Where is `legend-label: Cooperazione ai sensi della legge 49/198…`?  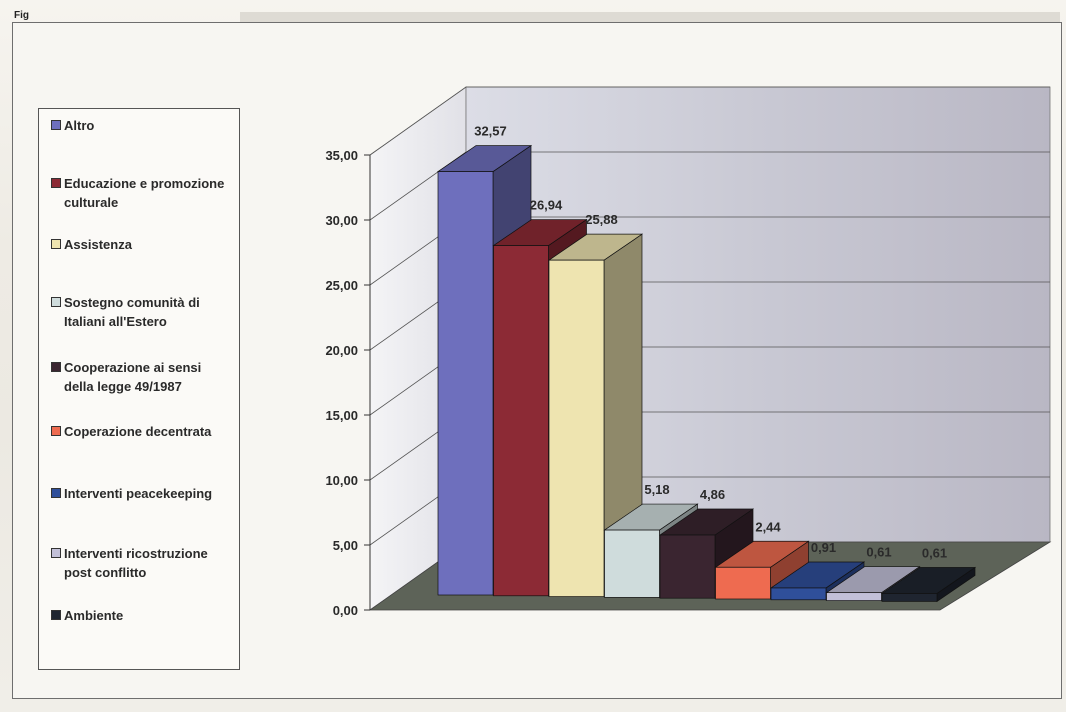 legend-label: Cooperazione ai sensi della legge 49/198… is located at coordinates (133, 377).